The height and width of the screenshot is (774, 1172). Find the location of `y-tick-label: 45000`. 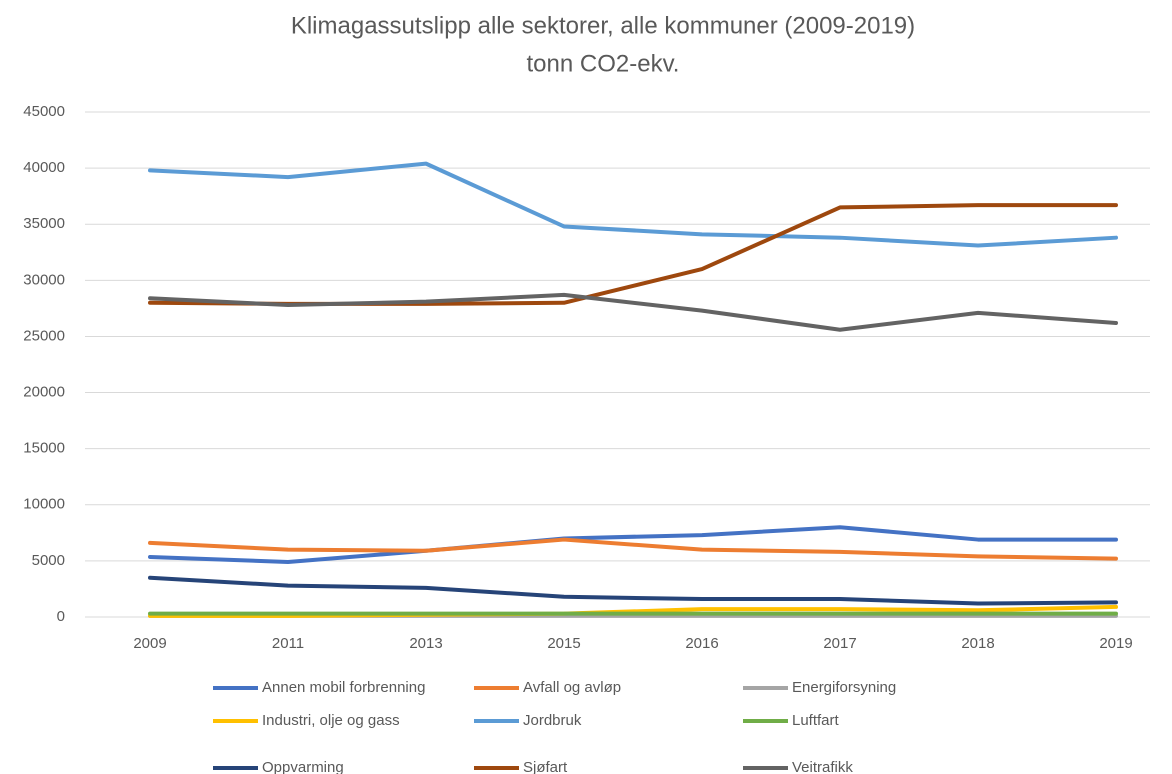

y-tick-label: 45000 is located at coordinates (44, 111).